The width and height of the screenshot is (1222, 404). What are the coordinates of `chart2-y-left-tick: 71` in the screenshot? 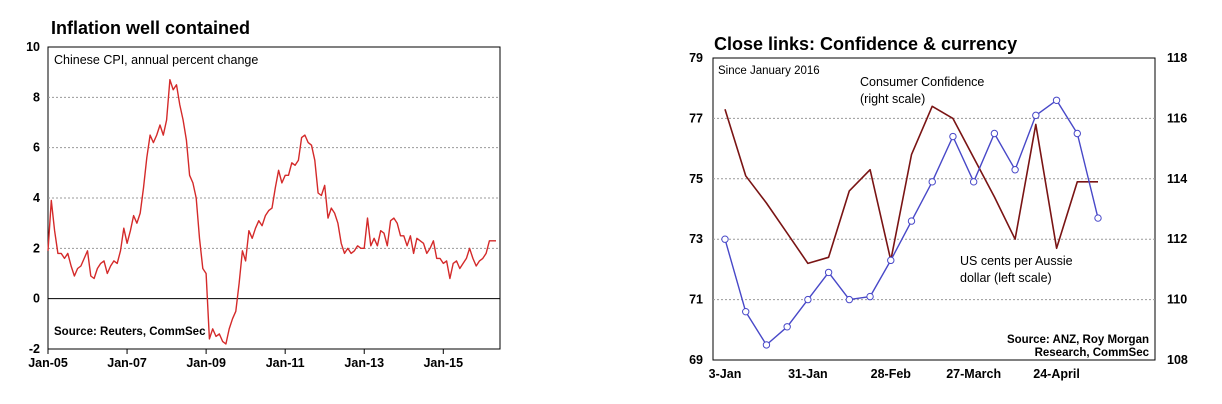 It's located at (696, 300).